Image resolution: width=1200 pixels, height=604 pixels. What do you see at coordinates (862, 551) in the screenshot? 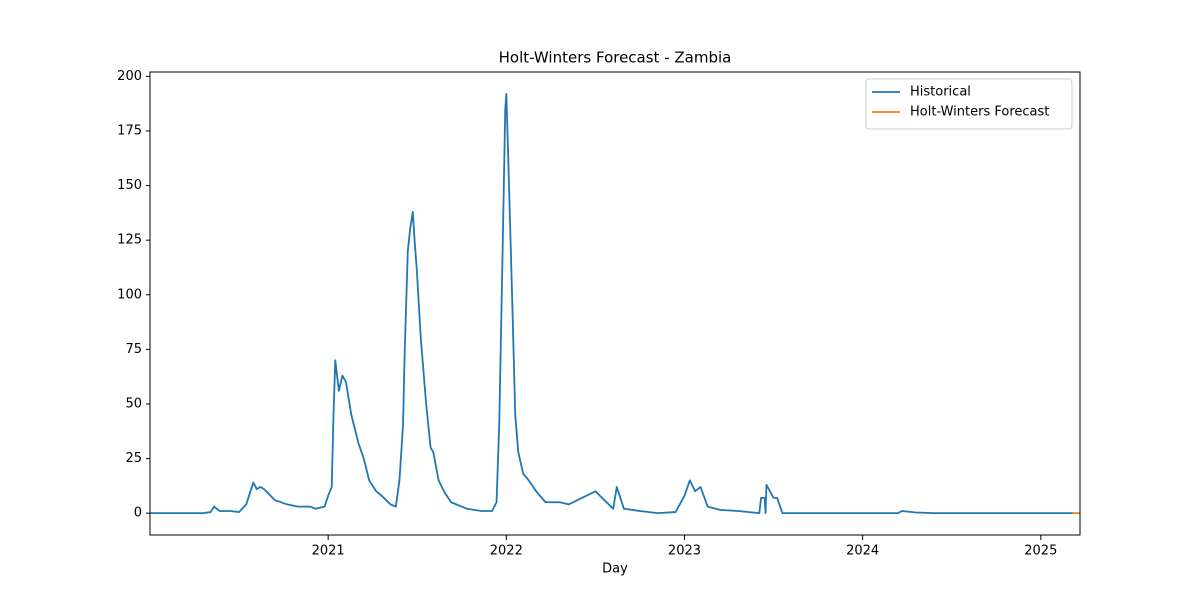
I see `x-tick-label: 2024` at bounding box center [862, 551].